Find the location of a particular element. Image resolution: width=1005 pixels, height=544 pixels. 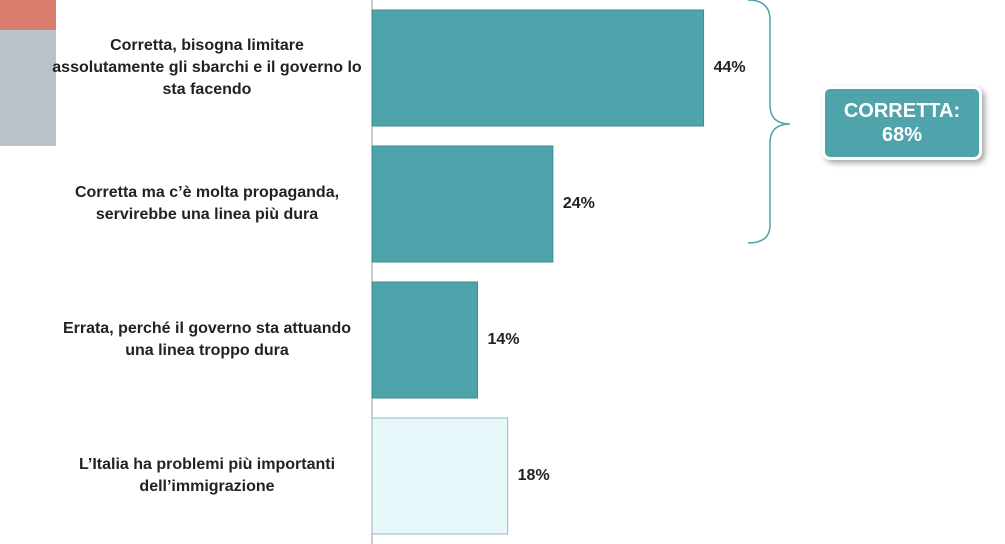

value-label: 14% is located at coordinates (504, 339).